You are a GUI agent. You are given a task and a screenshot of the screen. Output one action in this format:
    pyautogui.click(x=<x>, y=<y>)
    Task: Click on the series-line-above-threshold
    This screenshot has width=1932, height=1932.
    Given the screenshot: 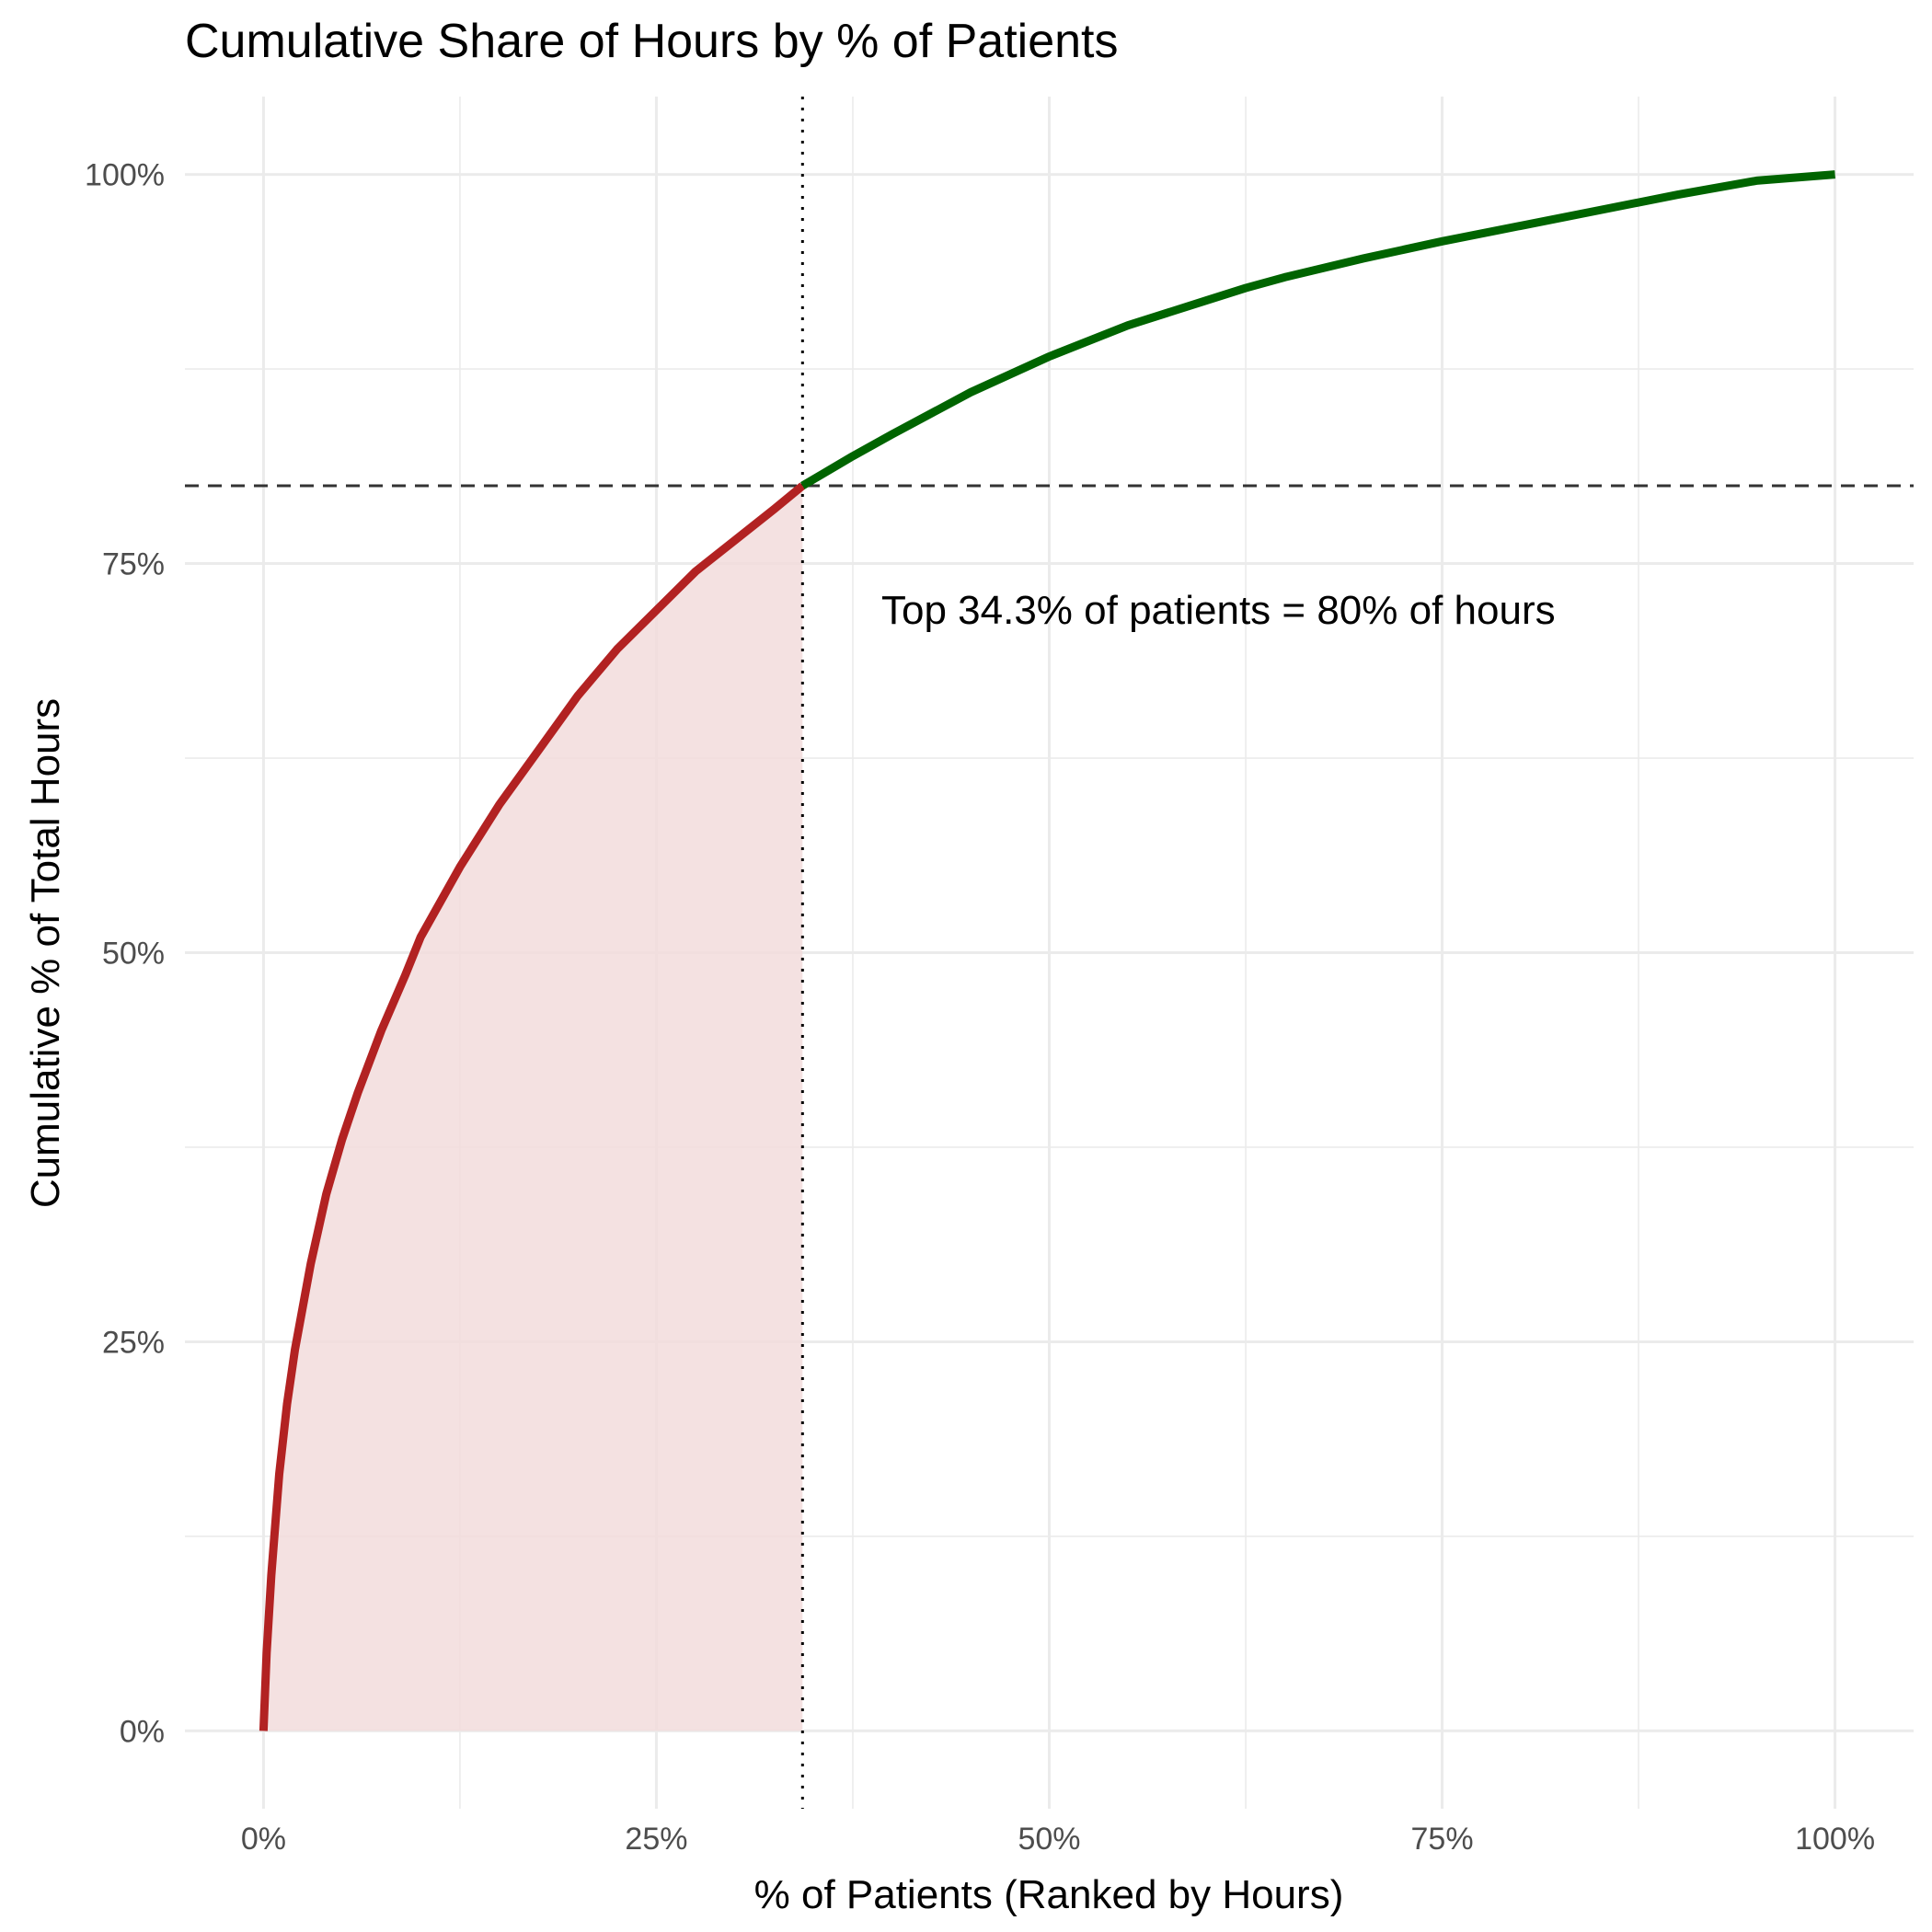 What is the action you would take?
    pyautogui.click(x=1317, y=329)
    